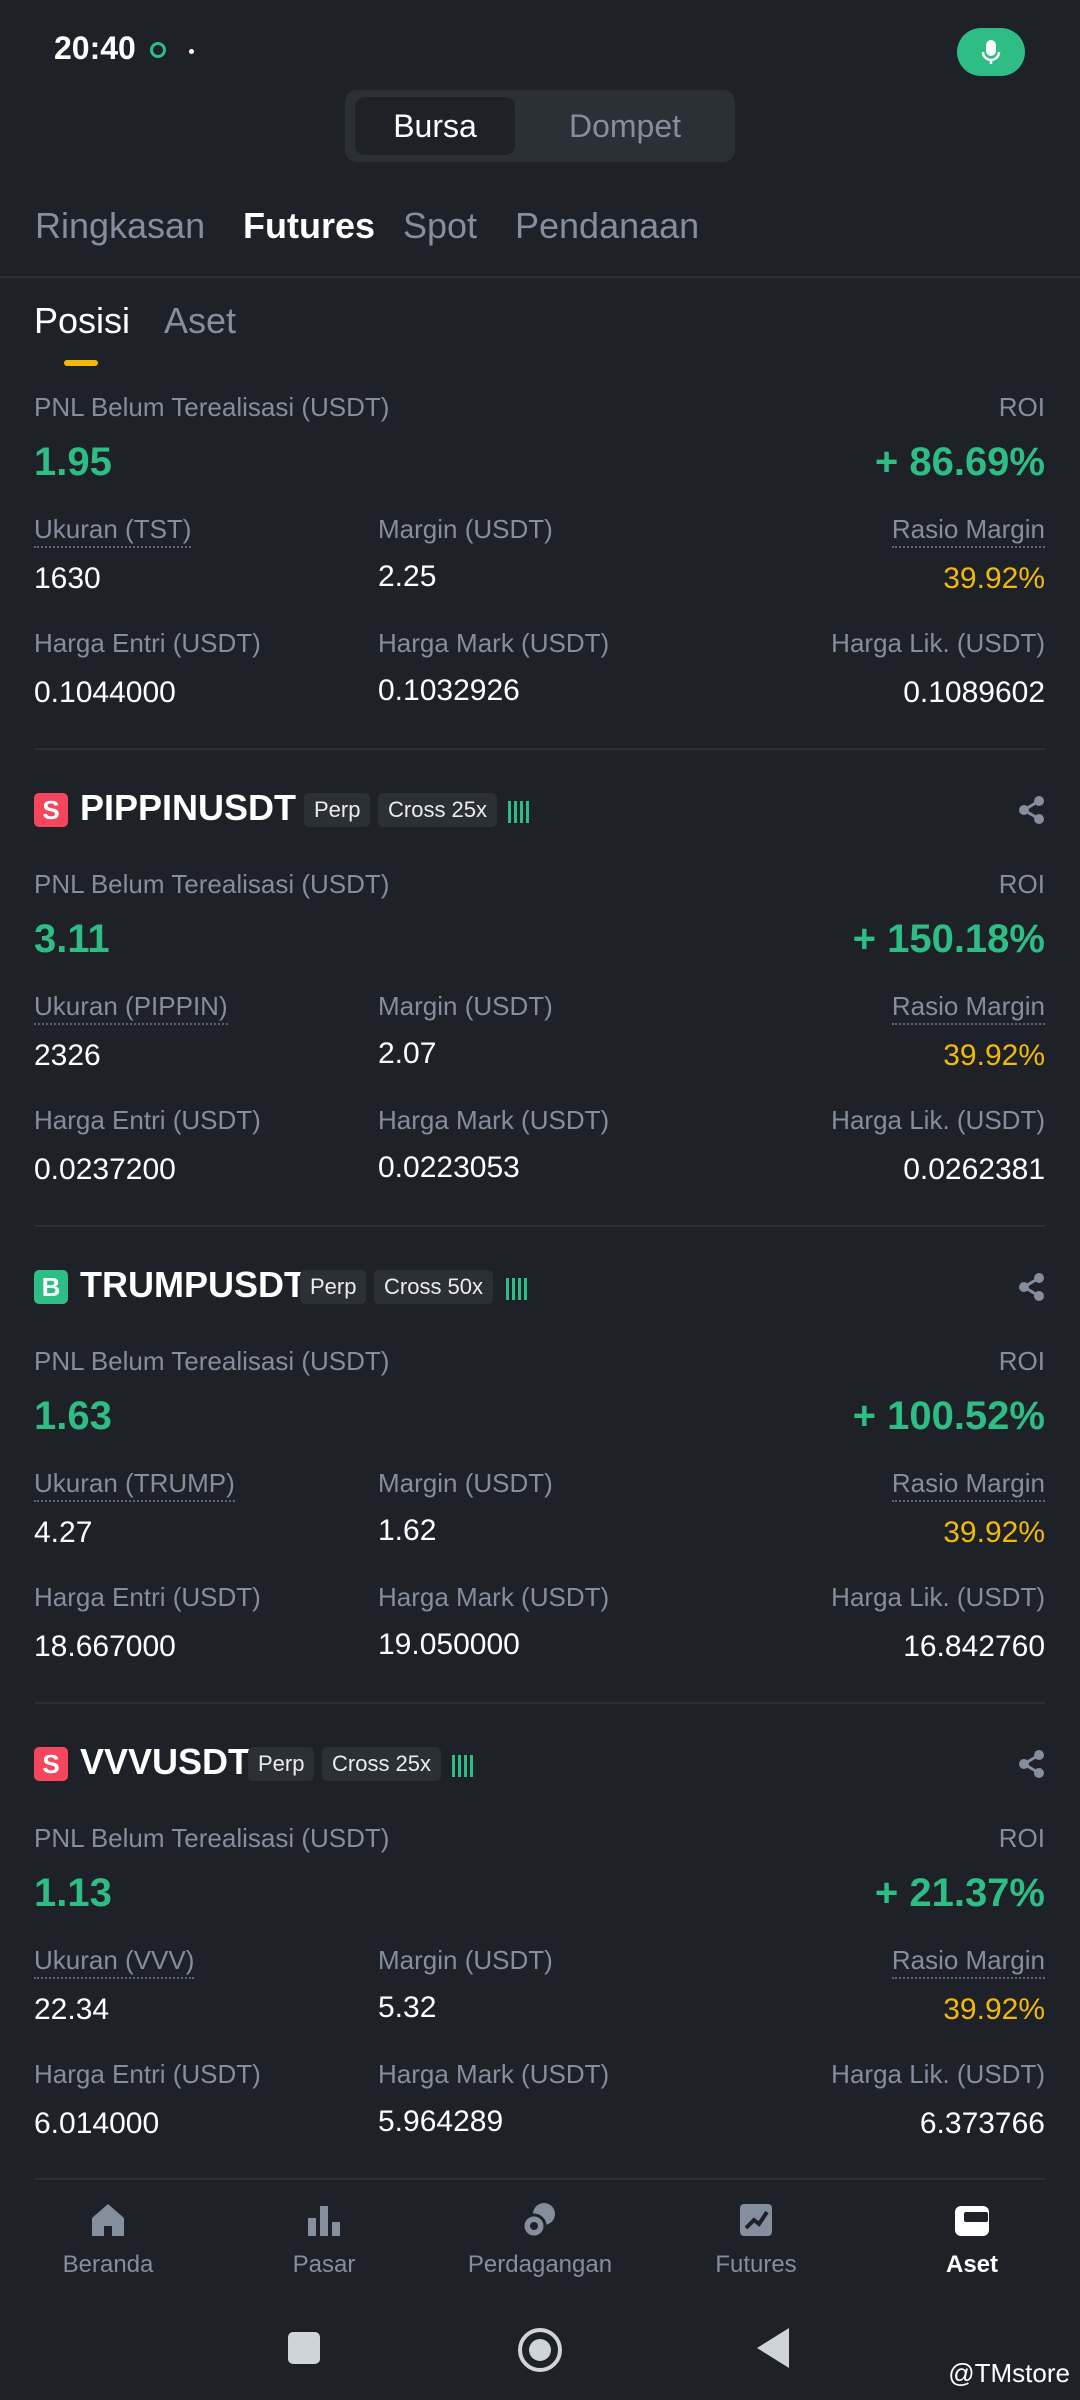 The image size is (1080, 2400). I want to click on mark-value: 0.0223053, so click(449, 1167).